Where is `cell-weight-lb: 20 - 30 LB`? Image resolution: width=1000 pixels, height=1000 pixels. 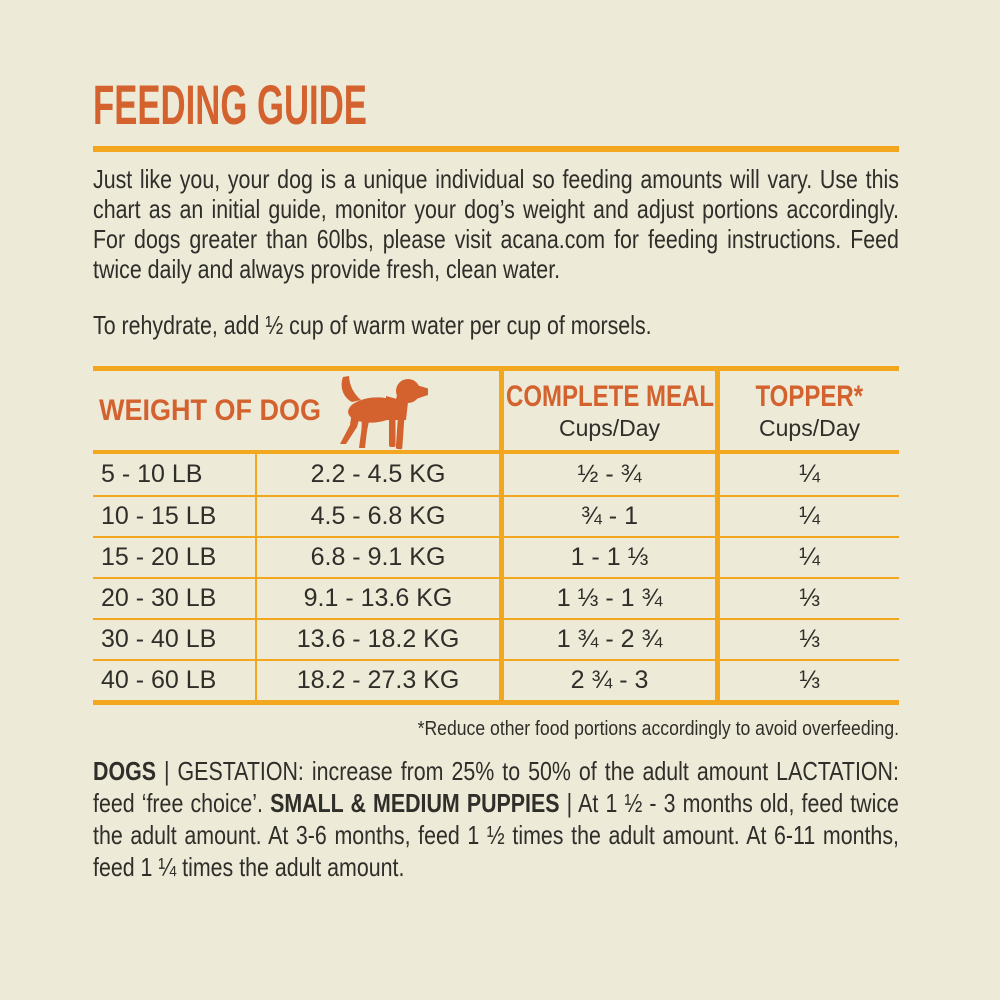 cell-weight-lb: 20 - 30 LB is located at coordinates (175, 598).